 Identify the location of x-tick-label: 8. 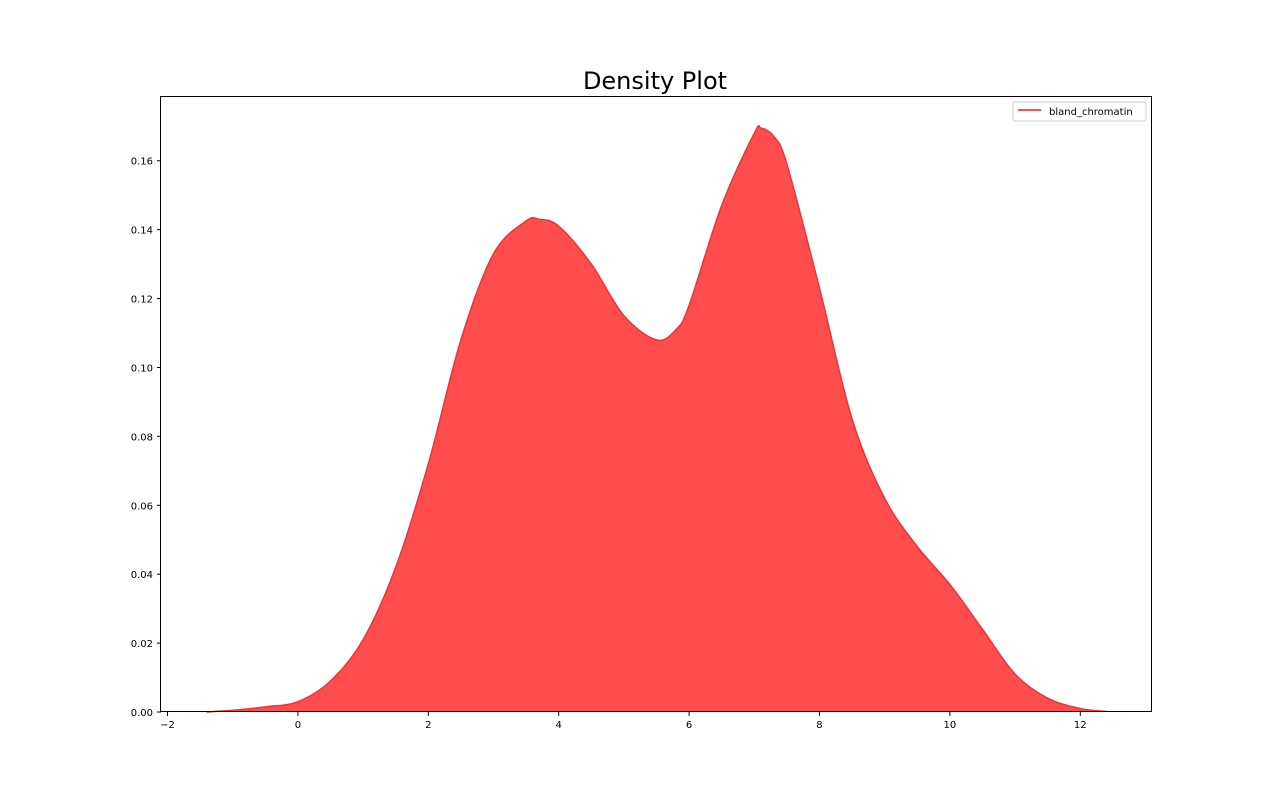
(819, 725).